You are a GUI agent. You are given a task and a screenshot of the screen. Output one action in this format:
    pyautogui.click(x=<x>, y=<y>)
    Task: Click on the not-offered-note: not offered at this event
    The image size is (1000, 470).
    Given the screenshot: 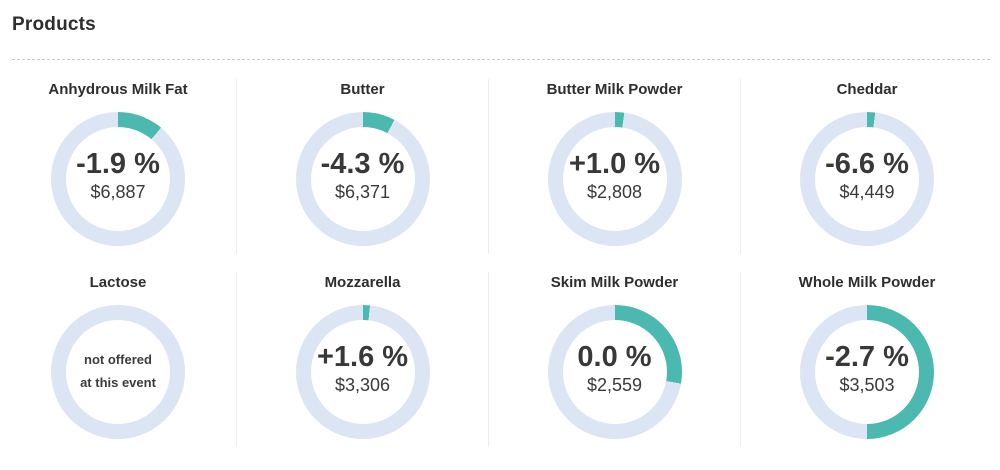 What is the action you would take?
    pyautogui.click(x=118, y=372)
    